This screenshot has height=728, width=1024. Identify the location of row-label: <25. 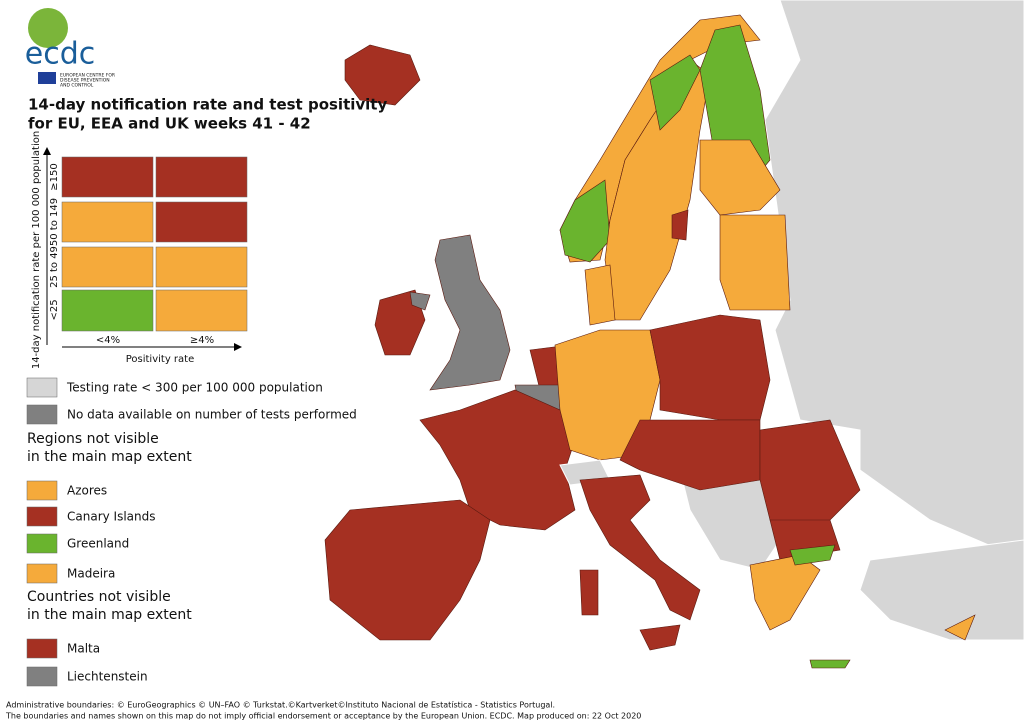
(54, 309).